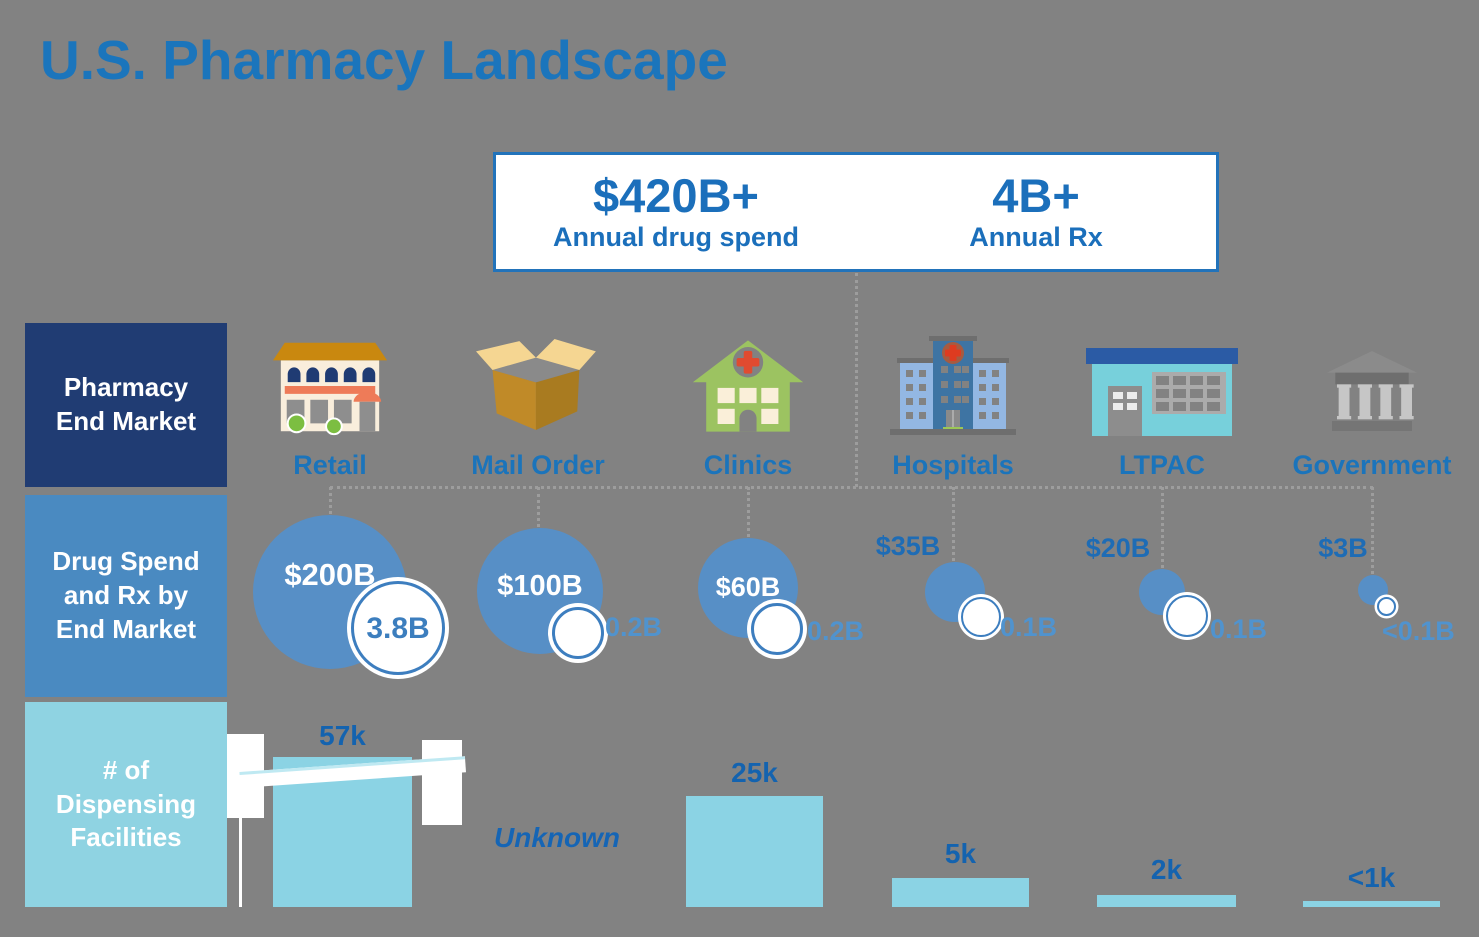 This screenshot has width=1479, height=937. What do you see at coordinates (442, 782) in the screenshot?
I see `axis-break-patch-right` at bounding box center [442, 782].